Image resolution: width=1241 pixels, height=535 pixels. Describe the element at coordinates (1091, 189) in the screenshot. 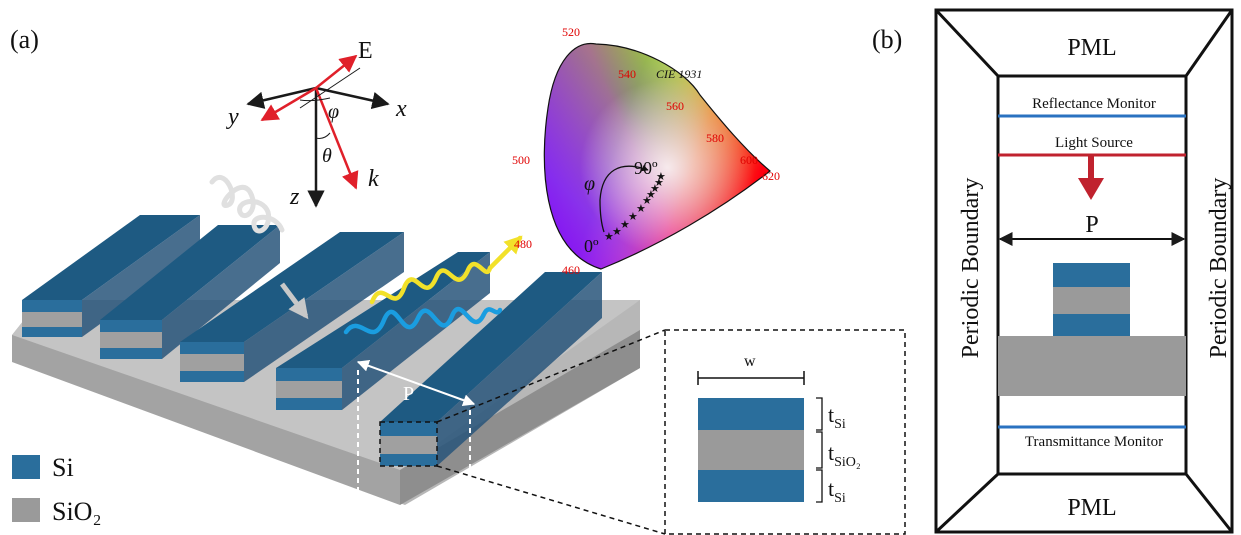

I see `light-source-arrow-head` at that location.